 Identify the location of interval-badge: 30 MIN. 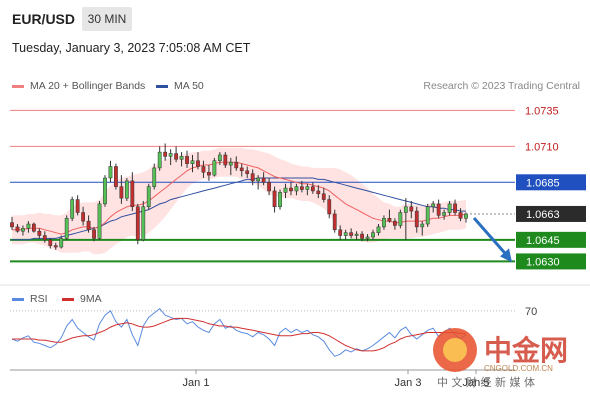
(107, 19).